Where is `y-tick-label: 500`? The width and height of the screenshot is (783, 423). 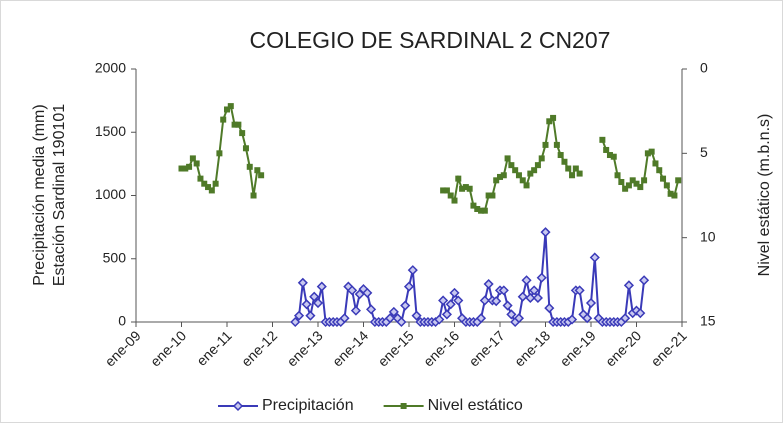 y-tick-label: 500 is located at coordinates (115, 257).